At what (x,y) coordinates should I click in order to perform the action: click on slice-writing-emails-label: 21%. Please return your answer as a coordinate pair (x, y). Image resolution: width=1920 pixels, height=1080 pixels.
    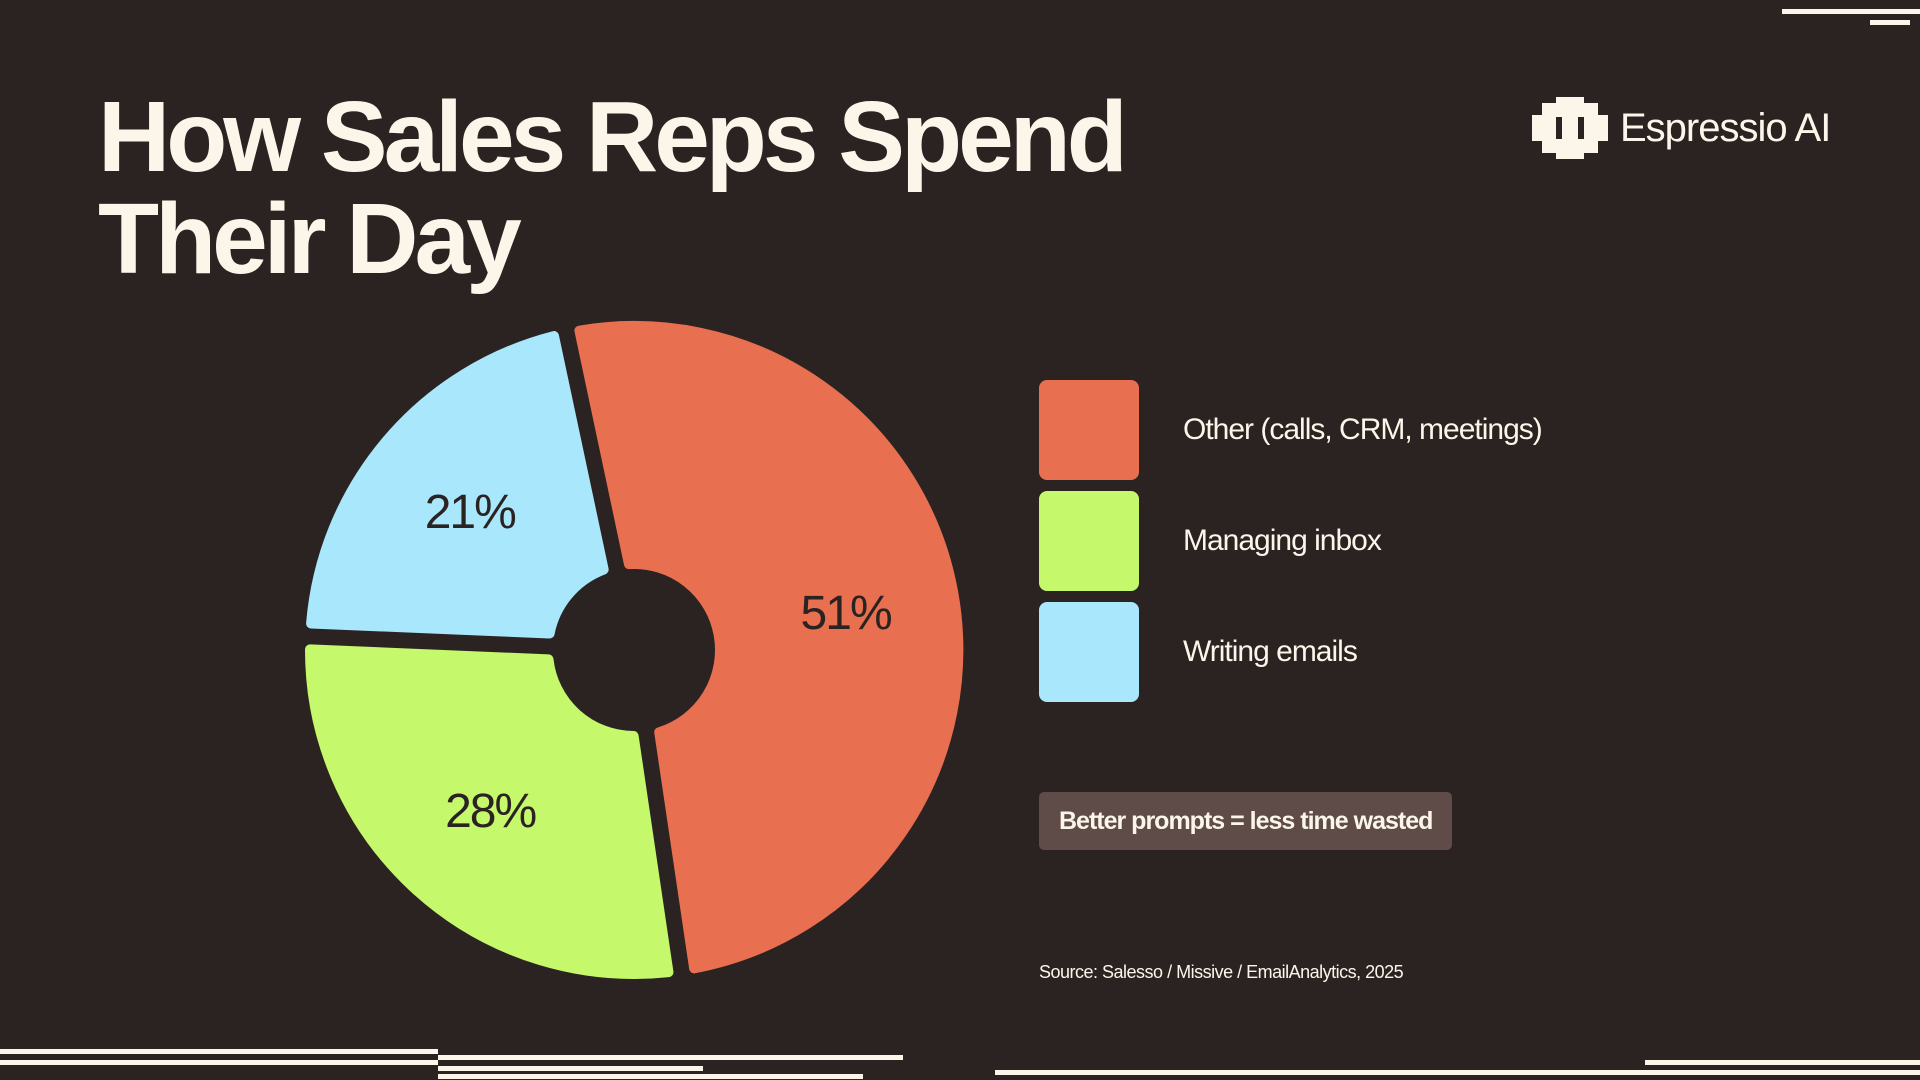
    Looking at the image, I should click on (470, 512).